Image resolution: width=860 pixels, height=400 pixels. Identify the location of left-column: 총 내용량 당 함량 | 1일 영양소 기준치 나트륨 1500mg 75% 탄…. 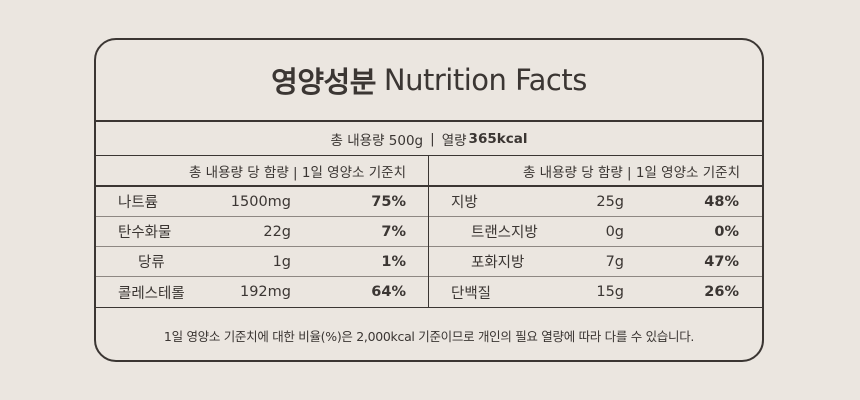
(262, 231).